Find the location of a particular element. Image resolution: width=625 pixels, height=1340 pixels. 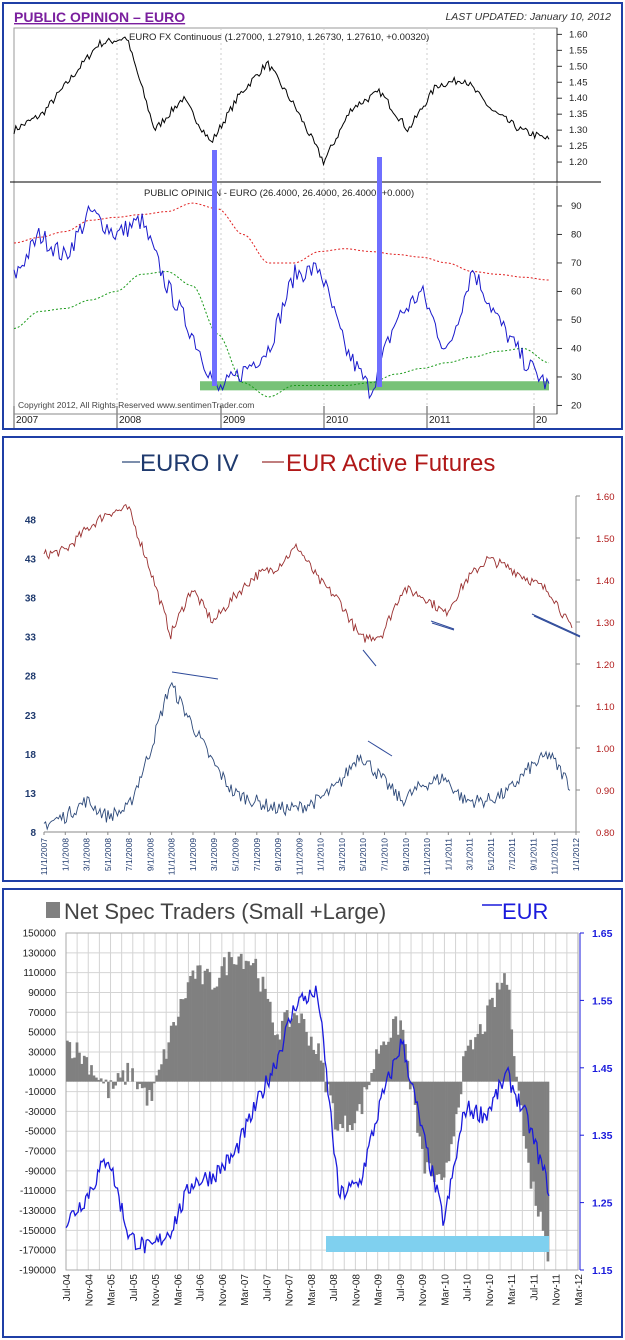

x-tick-label: 11/1/2010 is located at coordinates (427, 856).